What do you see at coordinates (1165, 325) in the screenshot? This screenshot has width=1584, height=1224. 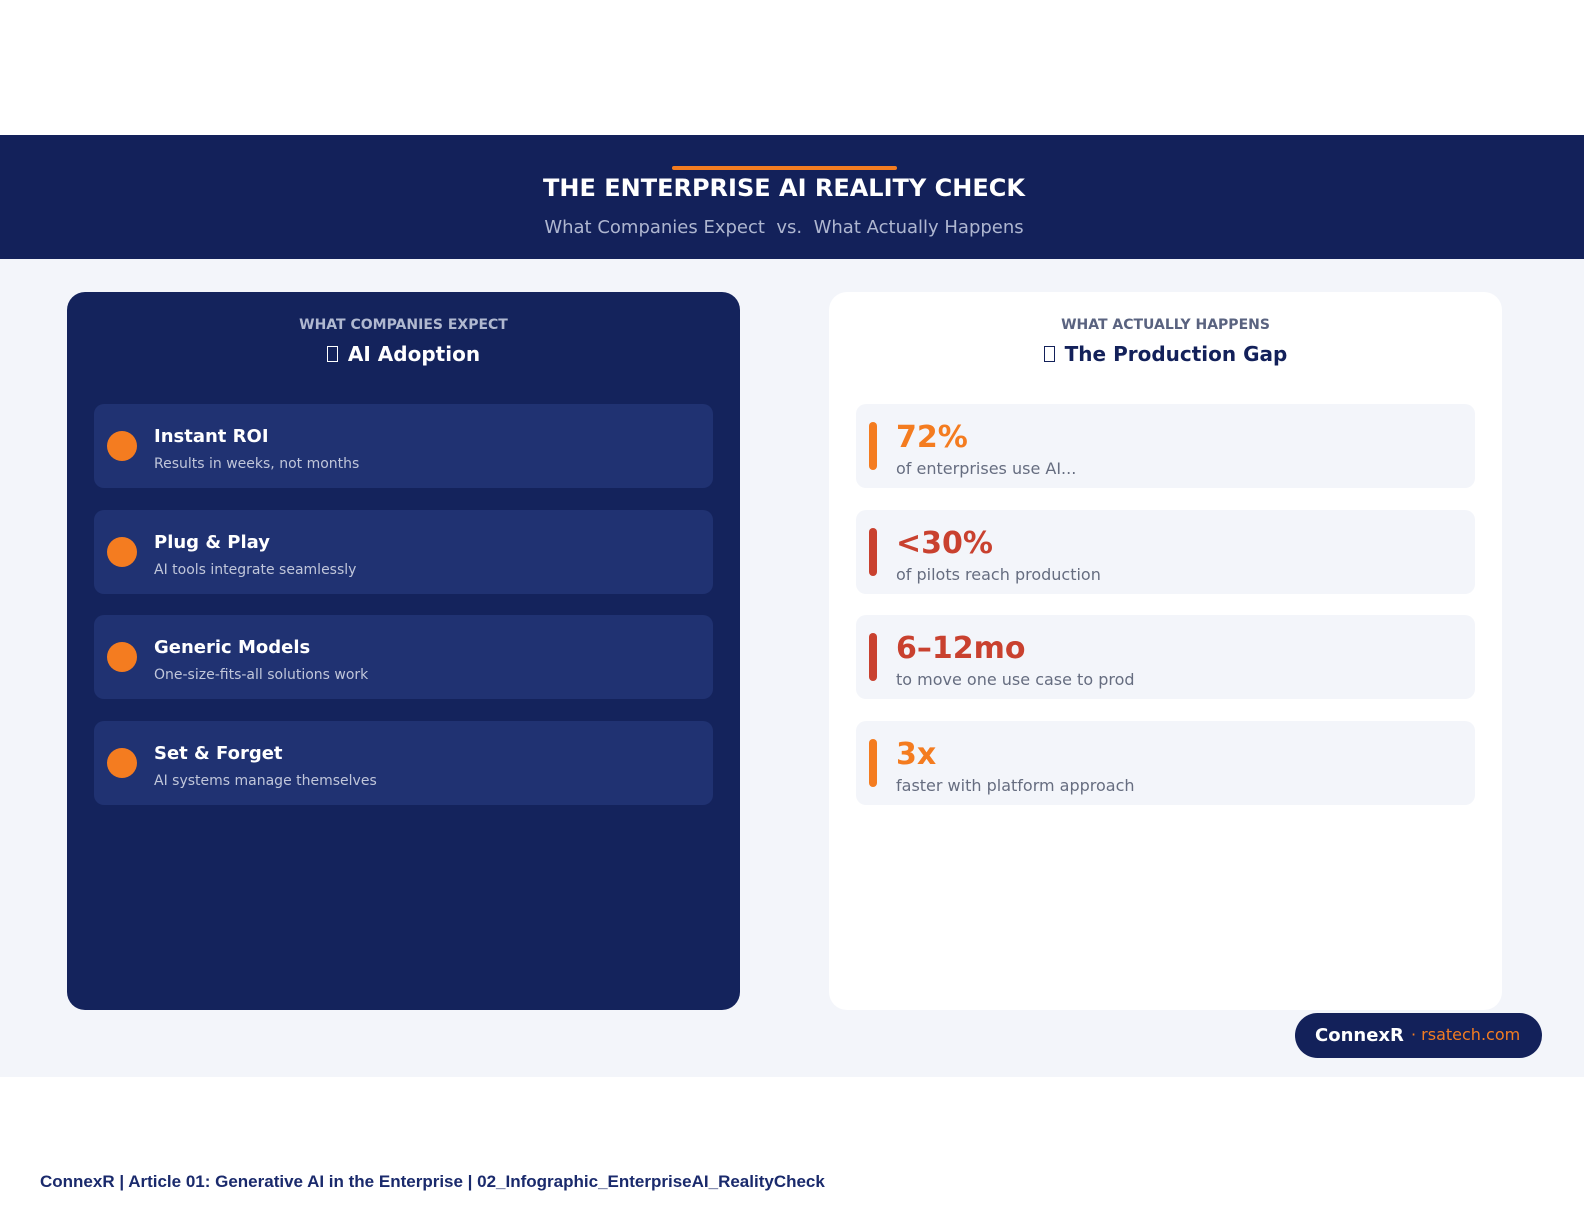 I see `kicker: WHAT ACTUALLY HAPPENS` at bounding box center [1165, 325].